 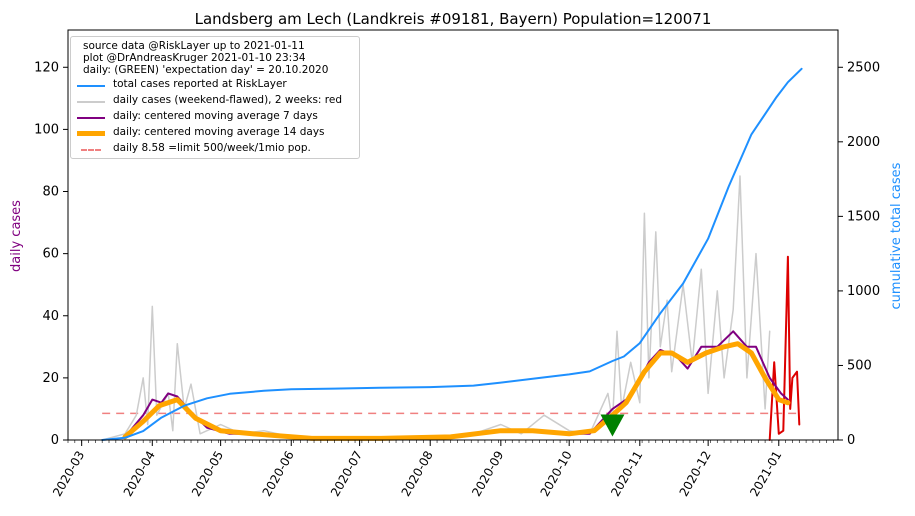 I want to click on x-tick-label: 2020-07, so click(x=346, y=474).